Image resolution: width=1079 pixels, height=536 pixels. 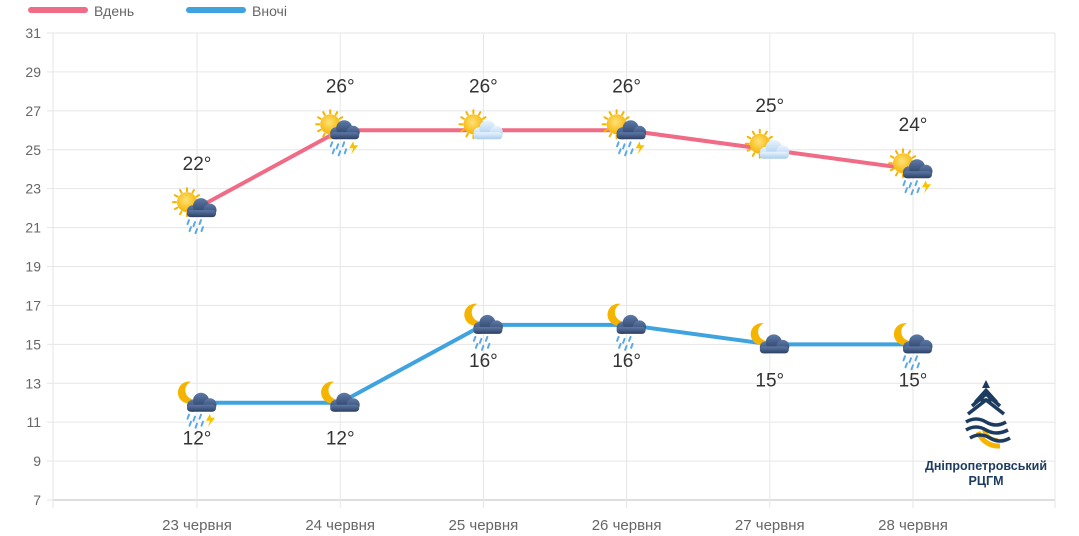 What do you see at coordinates (484, 525) in the screenshot?
I see `x-tick-label: 25 червня` at bounding box center [484, 525].